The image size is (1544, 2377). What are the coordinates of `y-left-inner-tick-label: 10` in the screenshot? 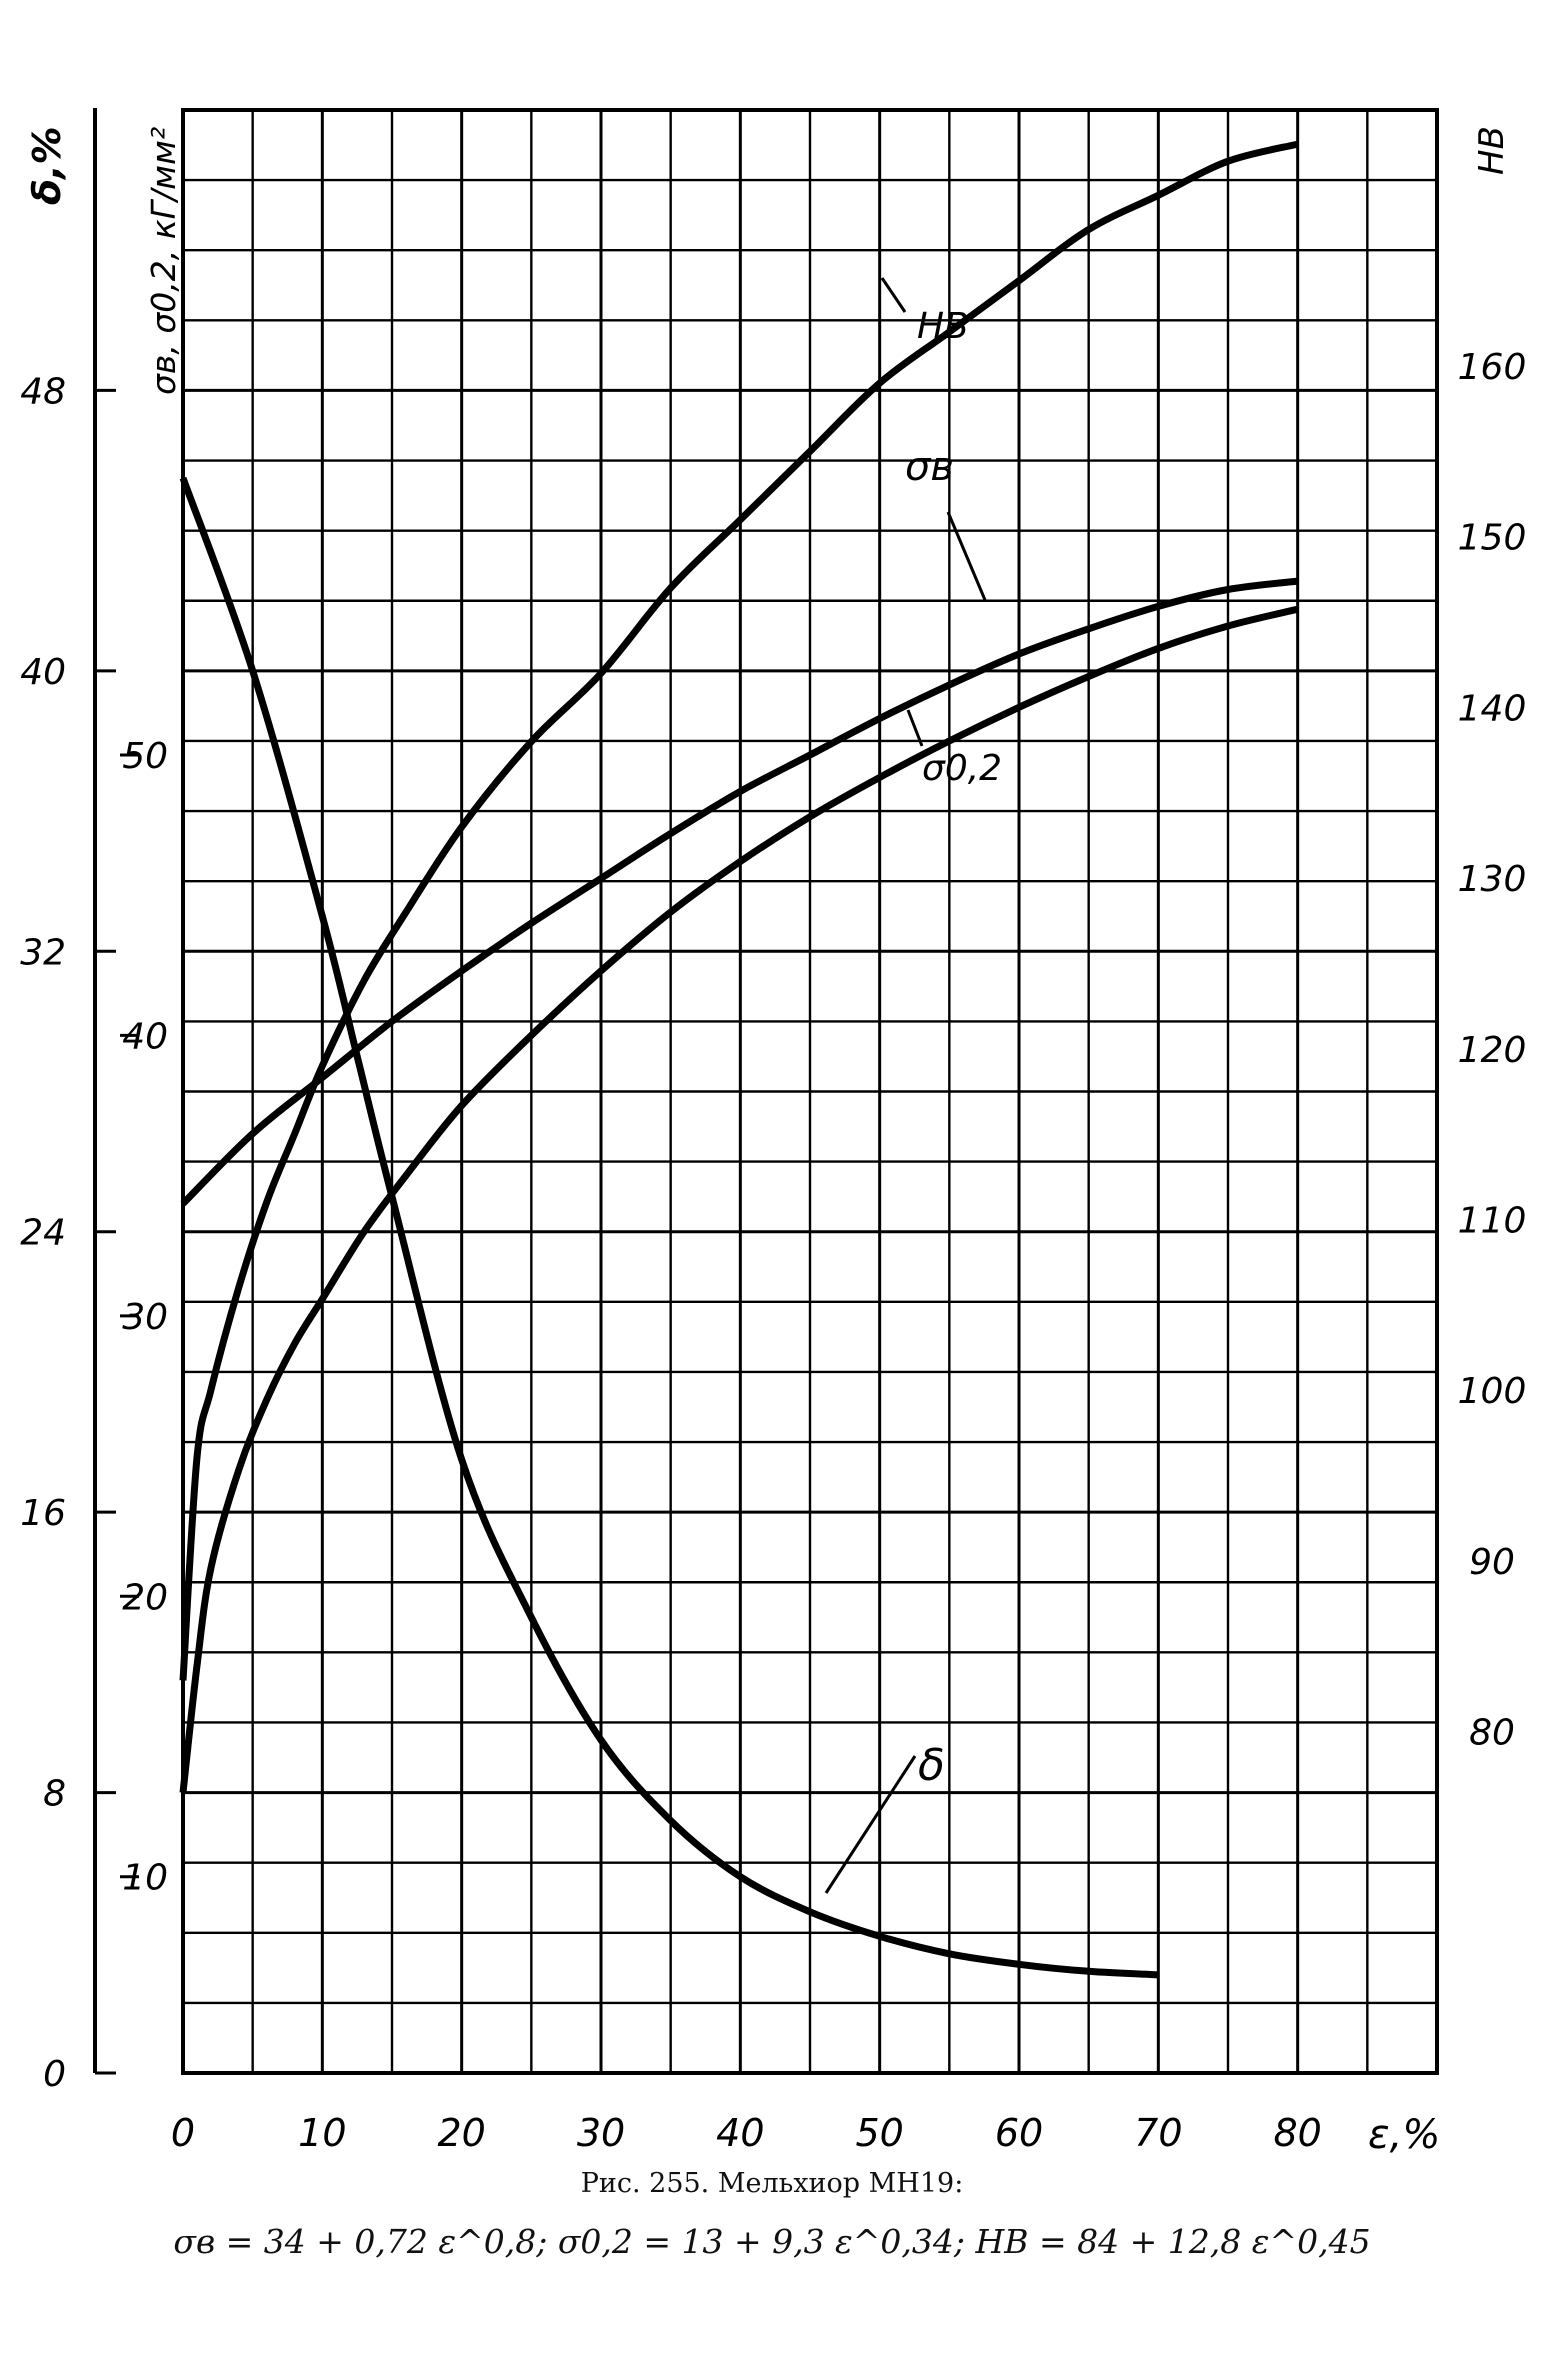 It's located at (145, 1878).